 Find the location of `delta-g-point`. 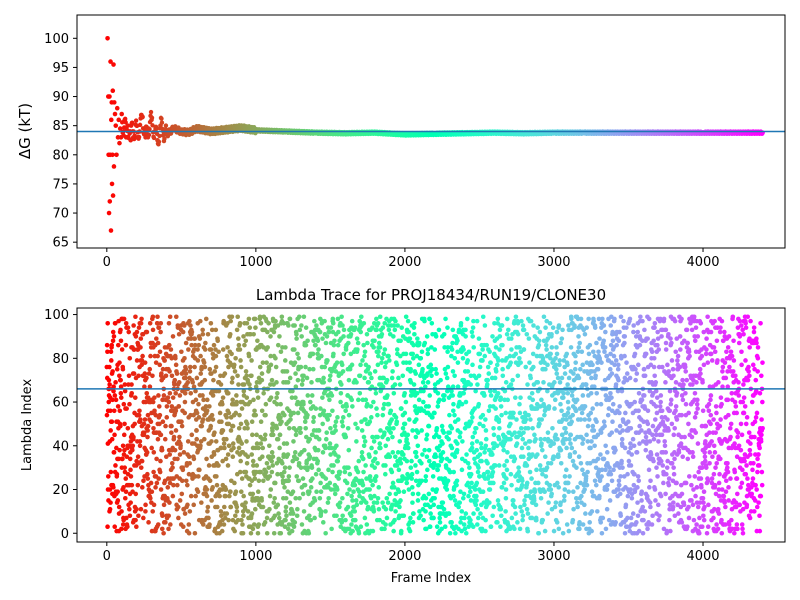

delta-g-point is located at coordinates (110, 201).